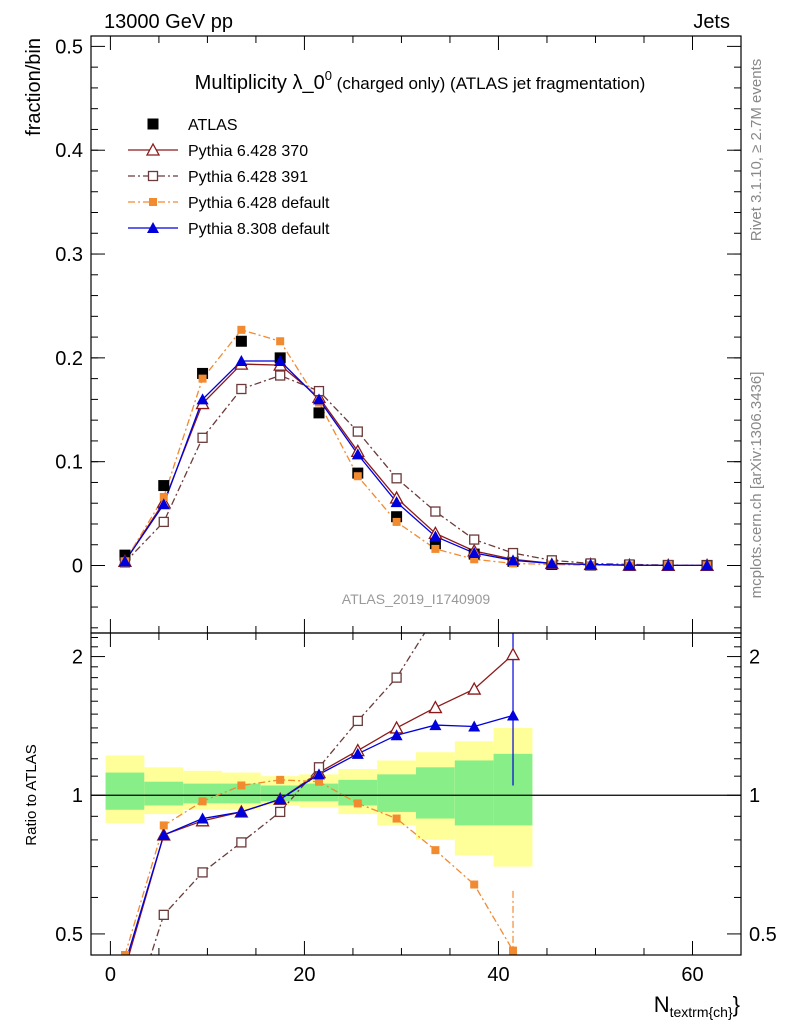 The height and width of the screenshot is (1024, 786). I want to click on legend-entry: Pythia 6.428 391, so click(218, 177).